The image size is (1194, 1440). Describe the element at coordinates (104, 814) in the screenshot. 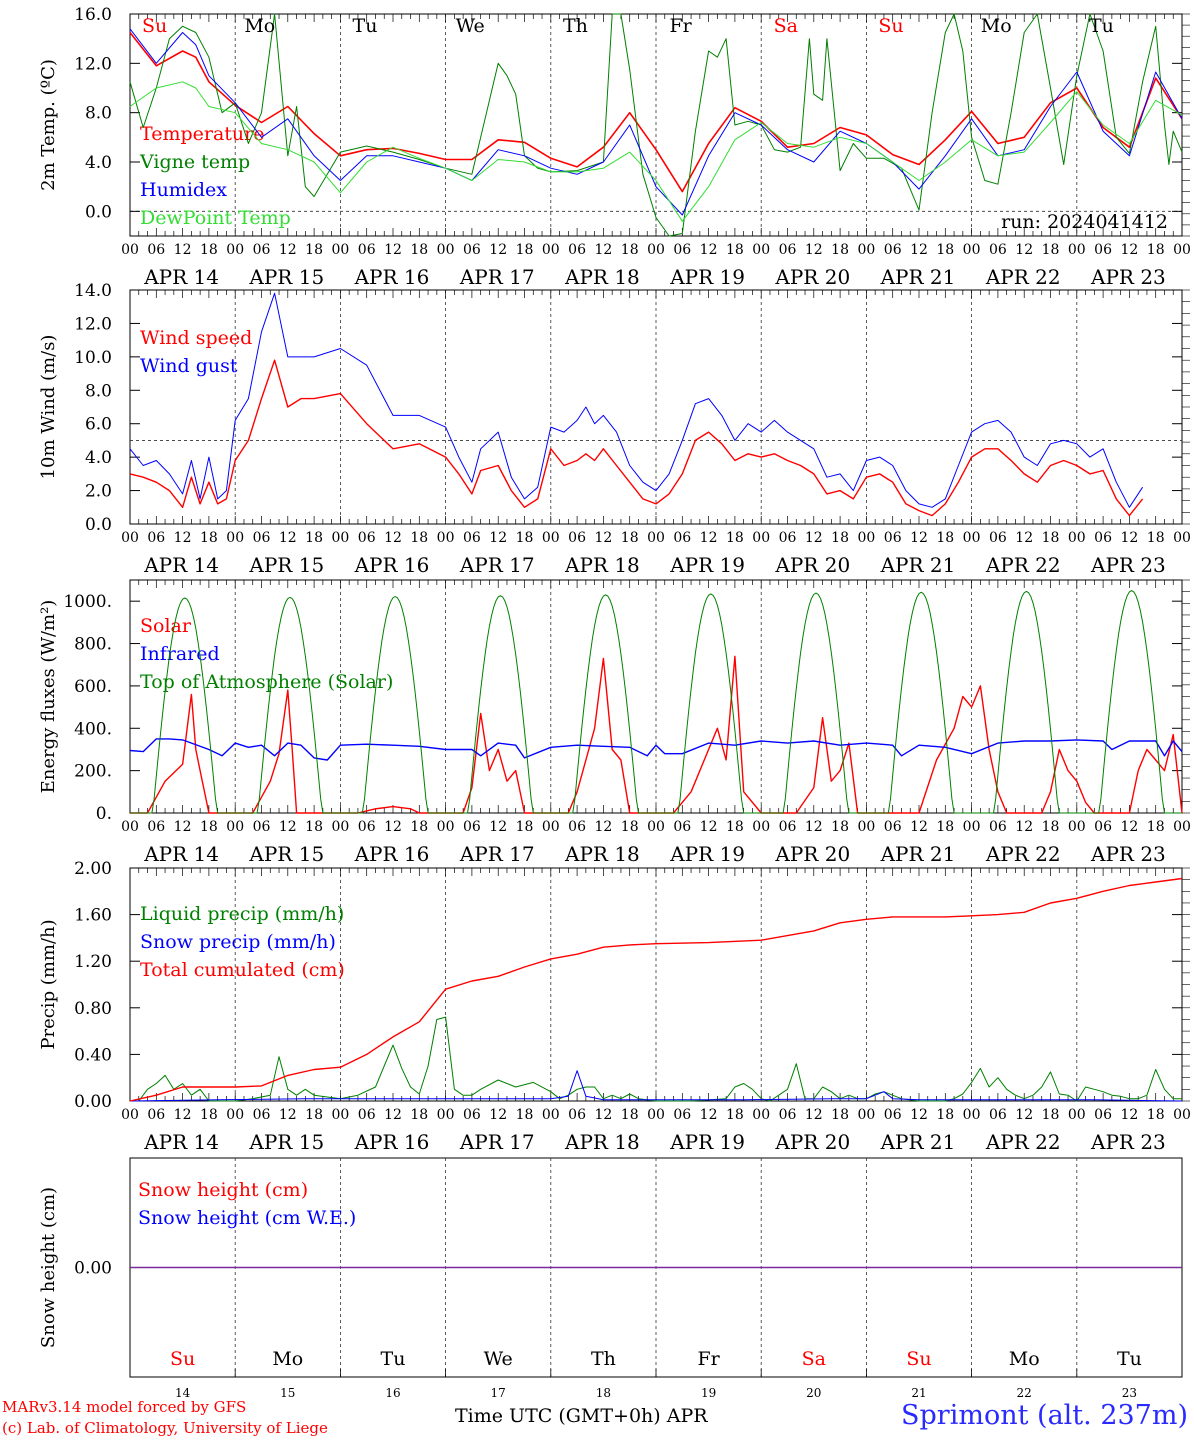

I see `y-tick-label: 0.` at that location.